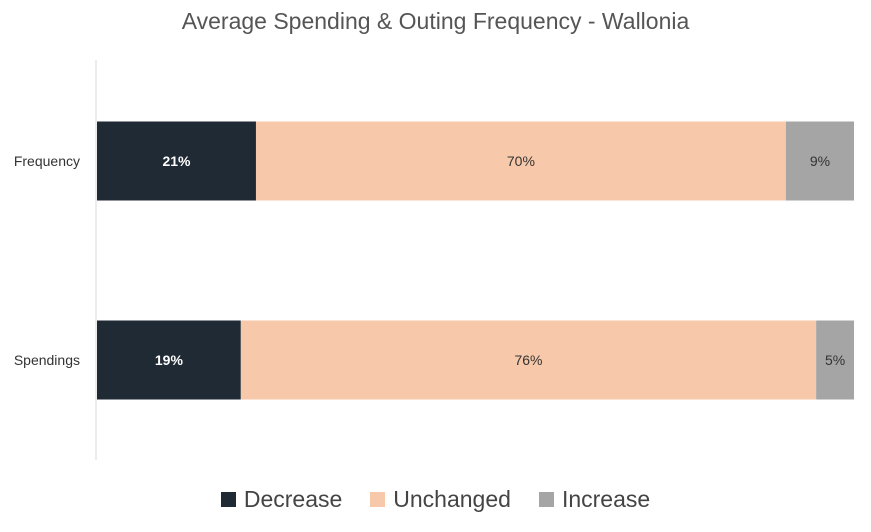 Image resolution: width=871 pixels, height=532 pixels. I want to click on bar-frequency-increase, so click(819, 161).